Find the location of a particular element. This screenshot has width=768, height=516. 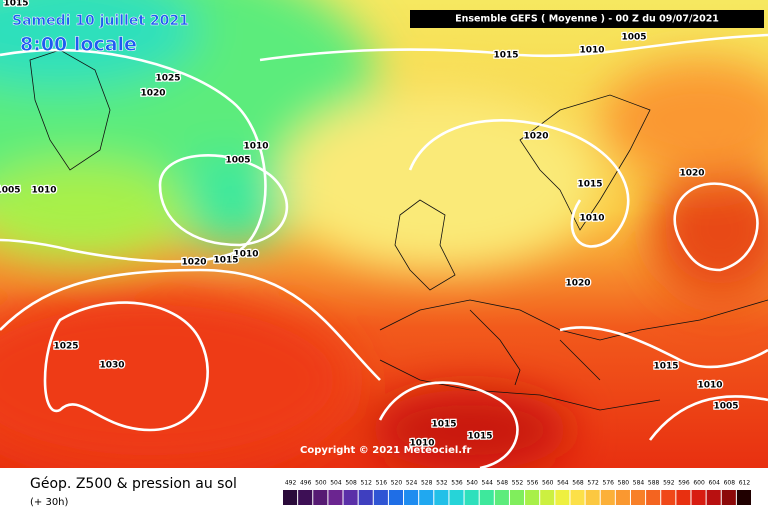

scale-label: 536 is located at coordinates (457, 483).